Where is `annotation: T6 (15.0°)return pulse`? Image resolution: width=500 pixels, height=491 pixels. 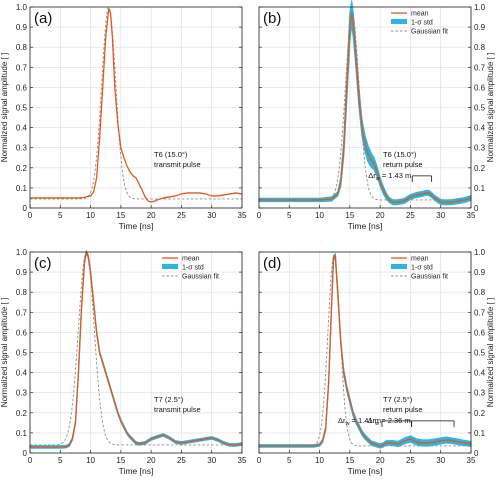 annotation: T6 (15.0°)return pulse is located at coordinates (403, 159).